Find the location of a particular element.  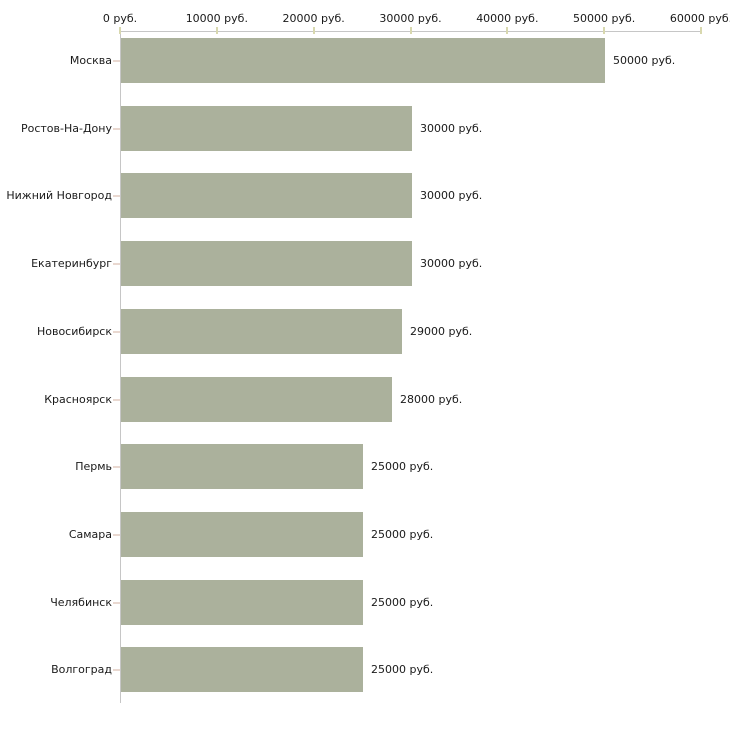

x-axis-tick-label: 0 руб. is located at coordinates (120, 18).